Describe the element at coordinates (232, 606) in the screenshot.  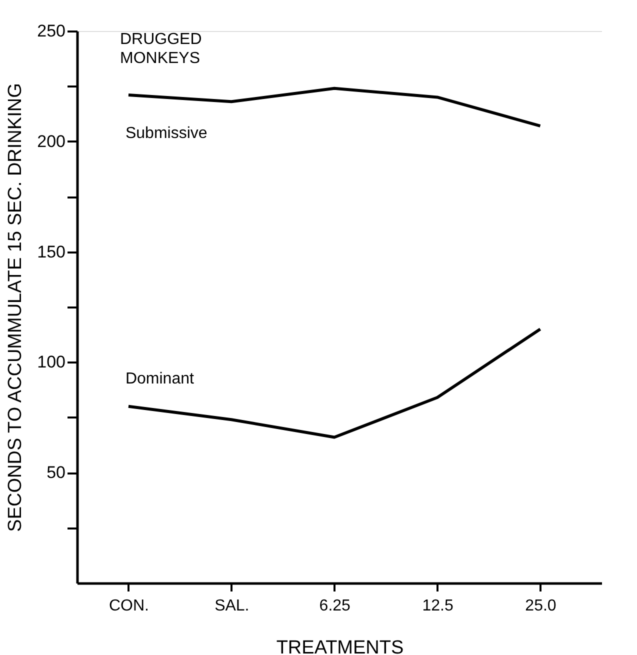
I see `x-tick-label: SAL.` at that location.